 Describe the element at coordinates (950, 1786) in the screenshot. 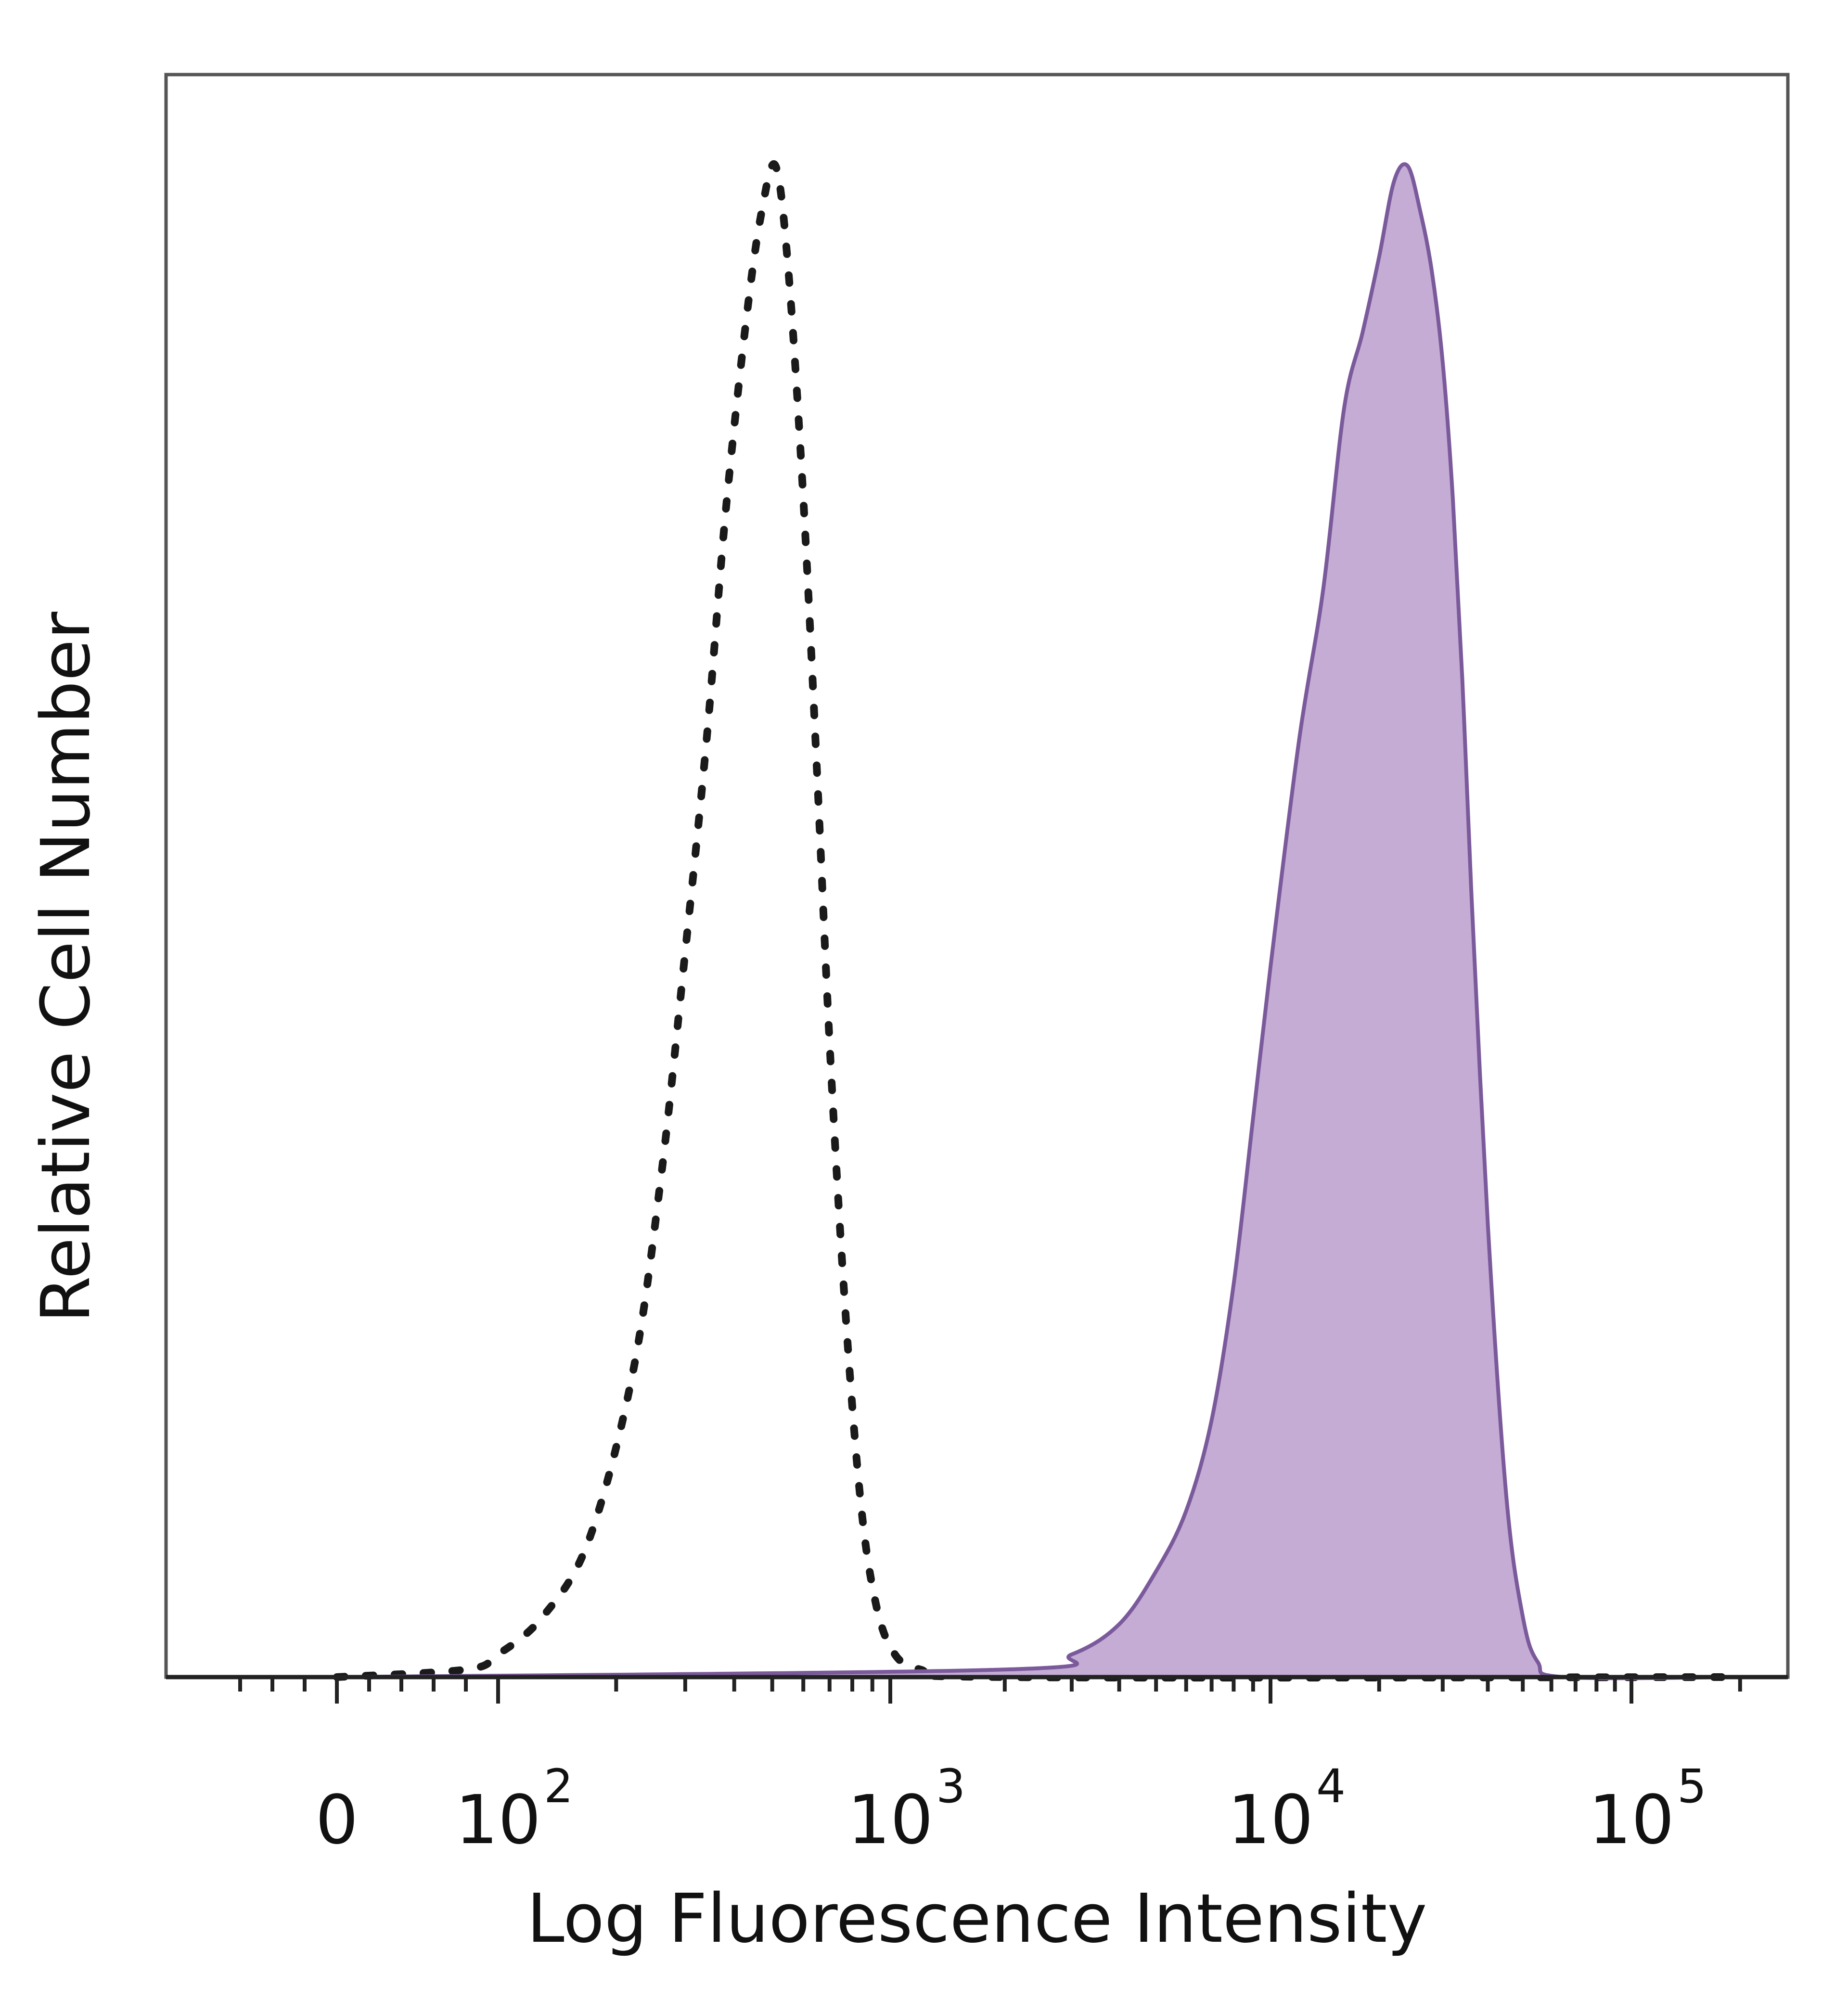

I see `x-tick-label-2-exp: 3` at that location.